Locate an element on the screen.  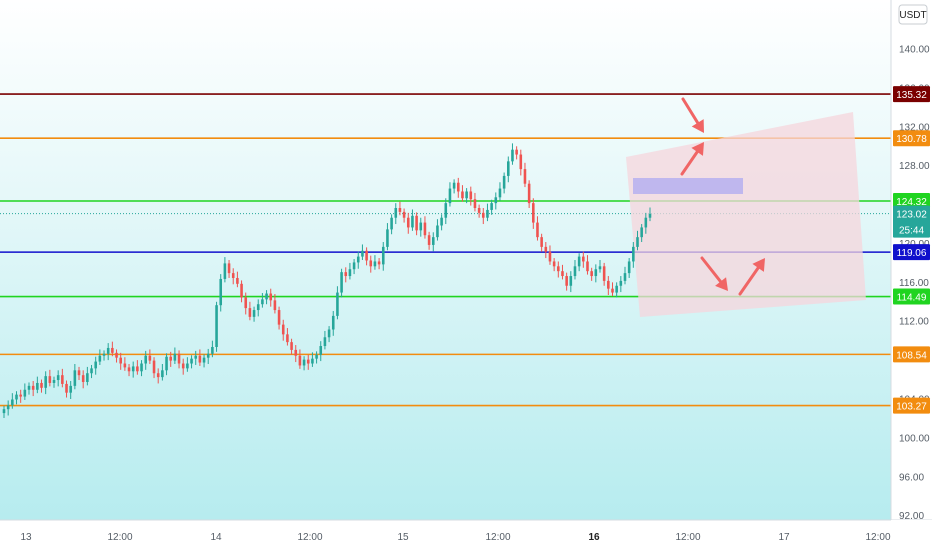
arrow-down-to-resistance is located at coordinates (692, 115).